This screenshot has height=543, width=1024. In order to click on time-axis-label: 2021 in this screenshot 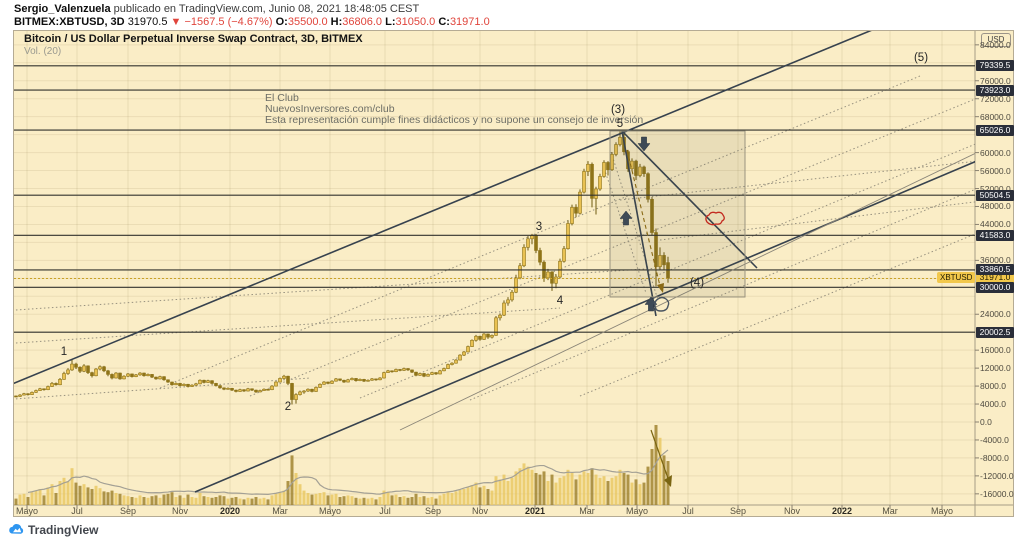, I will do `click(535, 511)`.